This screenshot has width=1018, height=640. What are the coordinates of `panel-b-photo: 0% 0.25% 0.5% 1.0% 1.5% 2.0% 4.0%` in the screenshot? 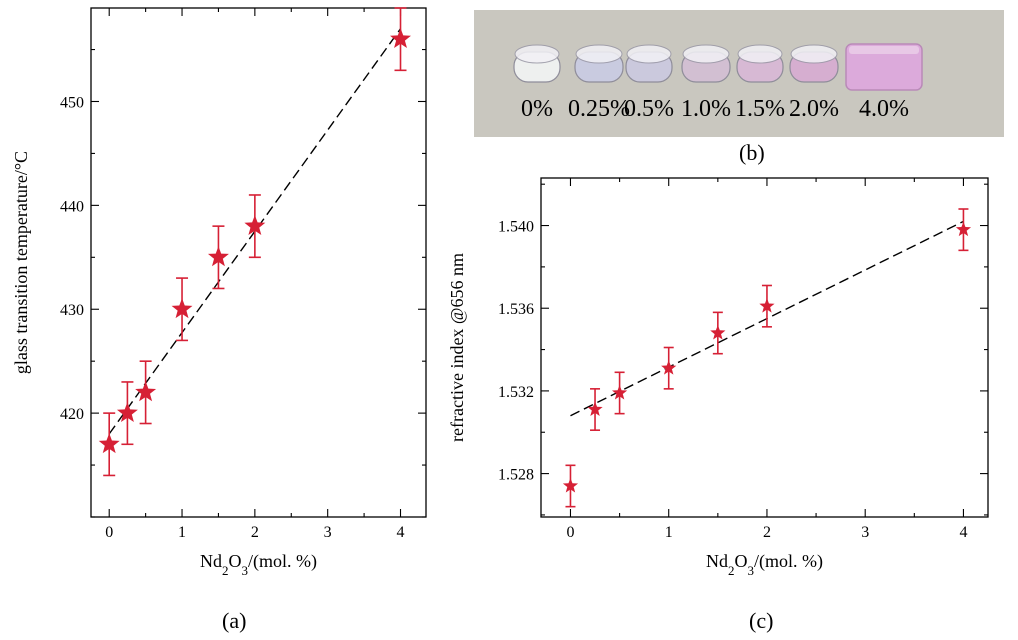 It's located at (739, 73).